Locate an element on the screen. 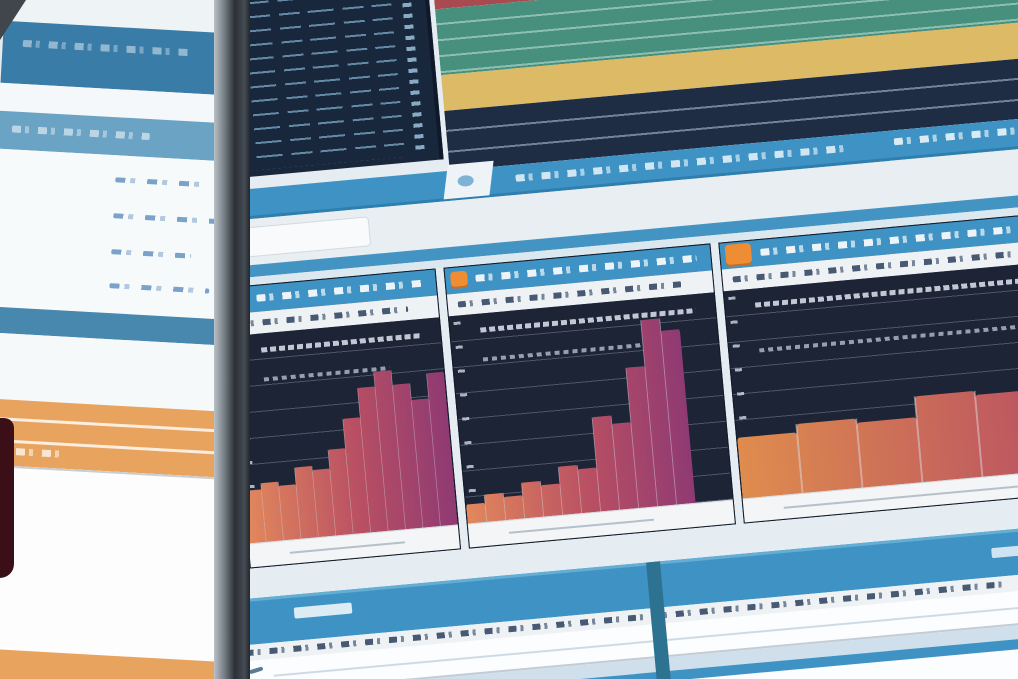  chart1-histogram is located at coordinates (352, 458).